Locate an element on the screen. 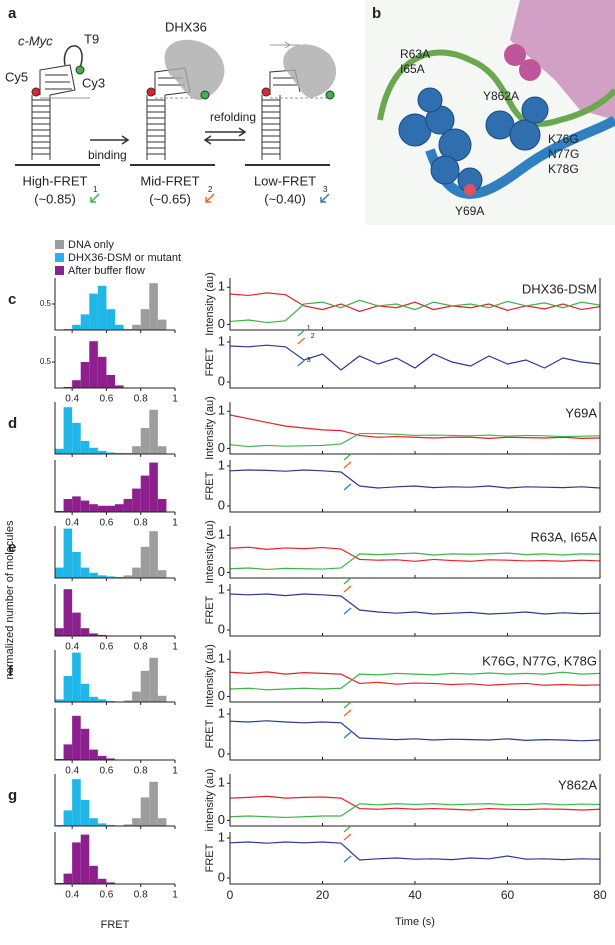 Image resolution: width=615 pixels, height=945 pixels. y-axis-label: FRET is located at coordinates (210, 485).